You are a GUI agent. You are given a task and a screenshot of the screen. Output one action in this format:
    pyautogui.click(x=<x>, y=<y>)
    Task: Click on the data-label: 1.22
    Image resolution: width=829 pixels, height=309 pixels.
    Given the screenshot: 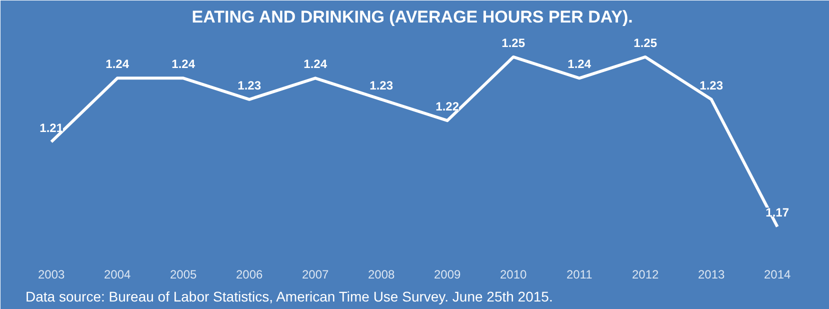 What is the action you would take?
    pyautogui.click(x=448, y=107)
    